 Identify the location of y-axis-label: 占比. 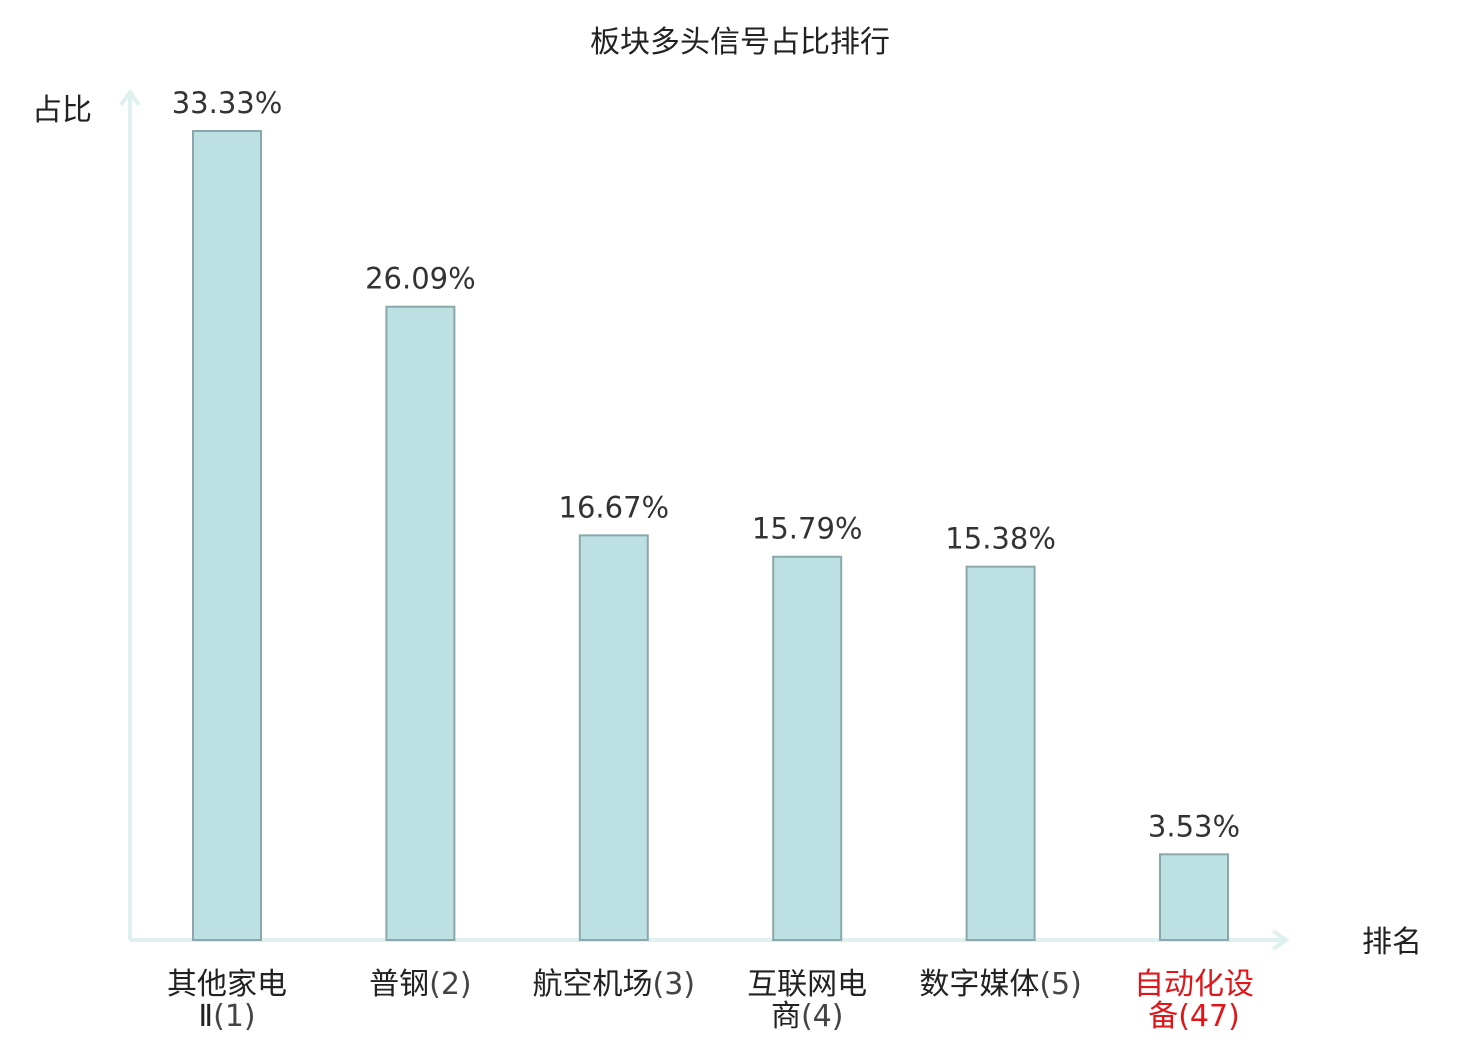
(62, 110).